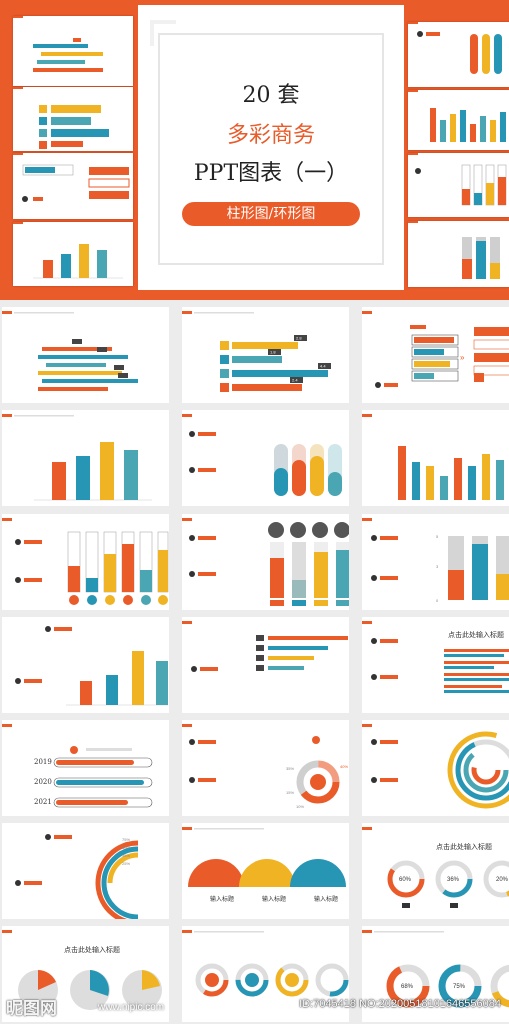 This screenshot has width=509, height=1024. What do you see at coordinates (405, 880) in the screenshot?
I see `donut-pct-60: 60%` at bounding box center [405, 880].